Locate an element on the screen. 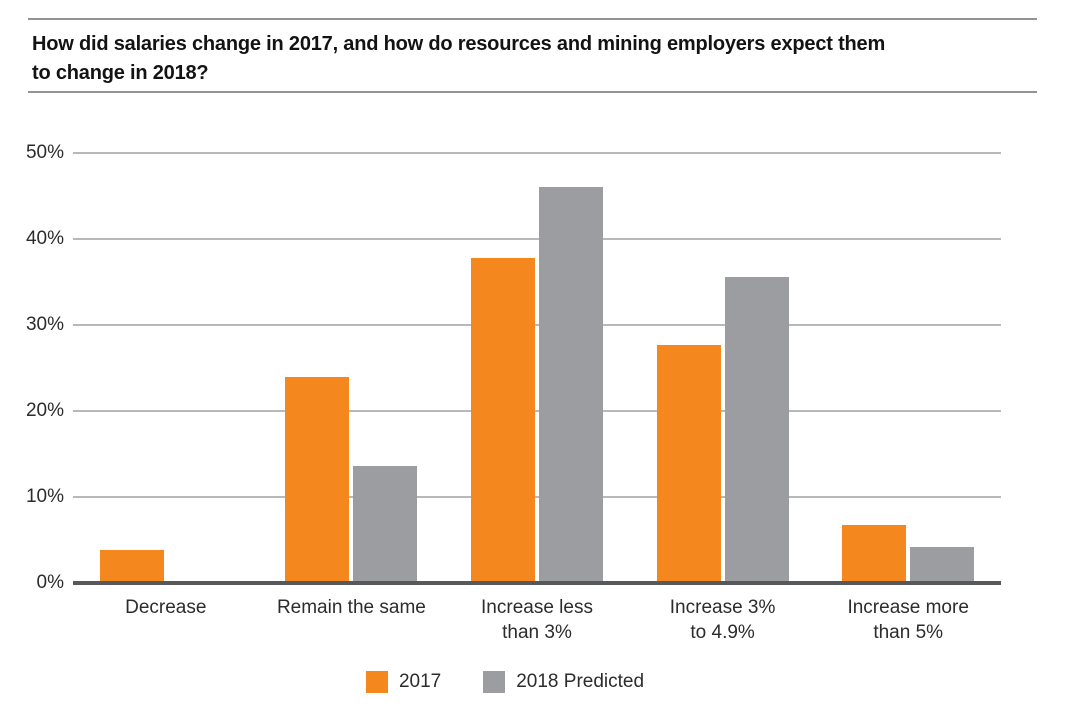 The width and height of the screenshot is (1073, 717). category-label-increase-more-than-5: Increase more than 5% is located at coordinates (908, 620).